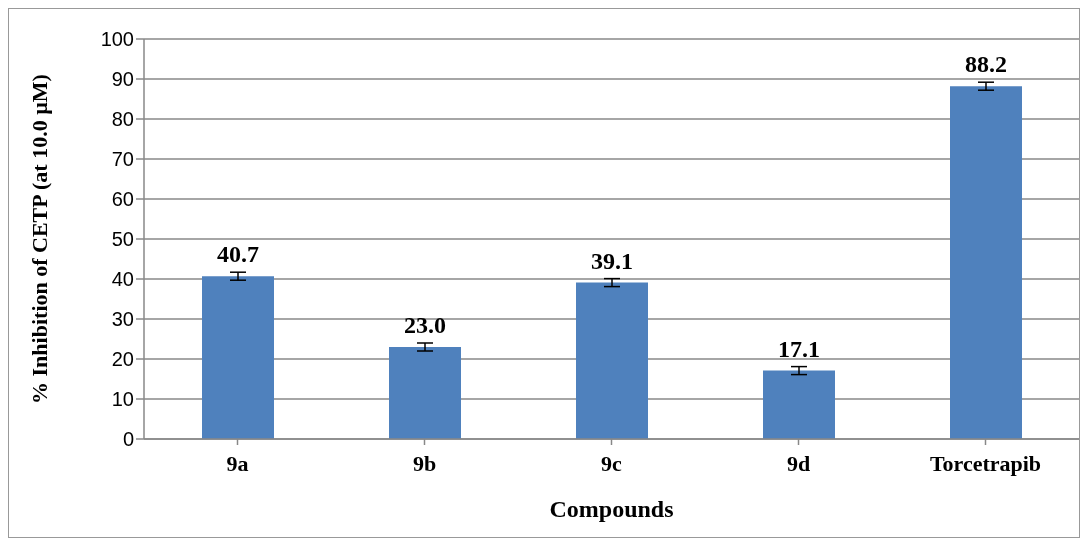  I want to click on y-tick-label: 80, so click(122, 119).